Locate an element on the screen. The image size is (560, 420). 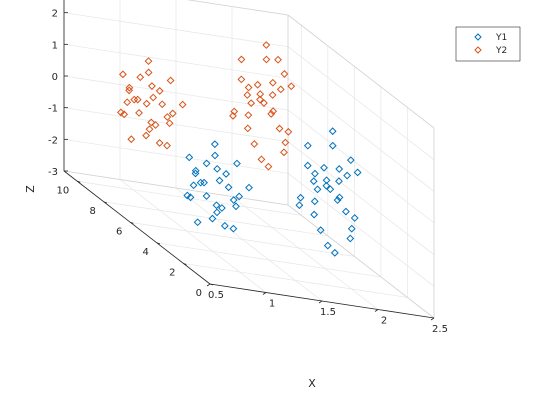
x-tick-label: 2.5 is located at coordinates (440, 329).